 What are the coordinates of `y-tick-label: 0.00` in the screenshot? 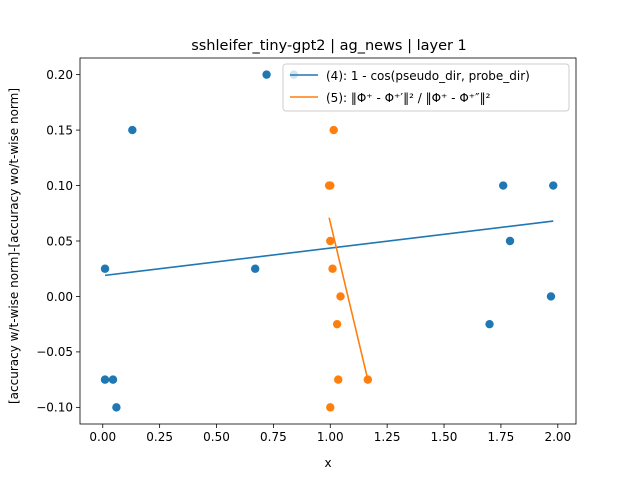 It's located at (59, 297).